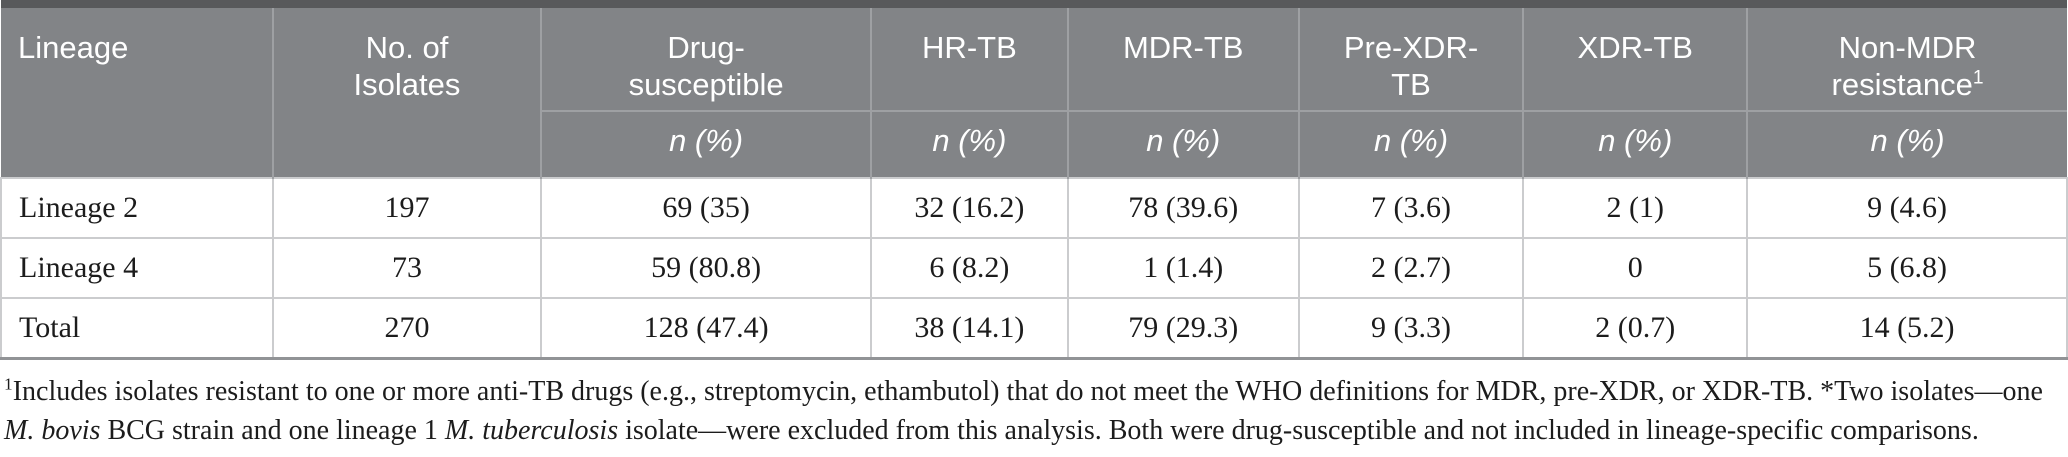 The image size is (2068, 457). Describe the element at coordinates (1635, 328) in the screenshot. I see `value-cell: 2 (0.7)` at that location.